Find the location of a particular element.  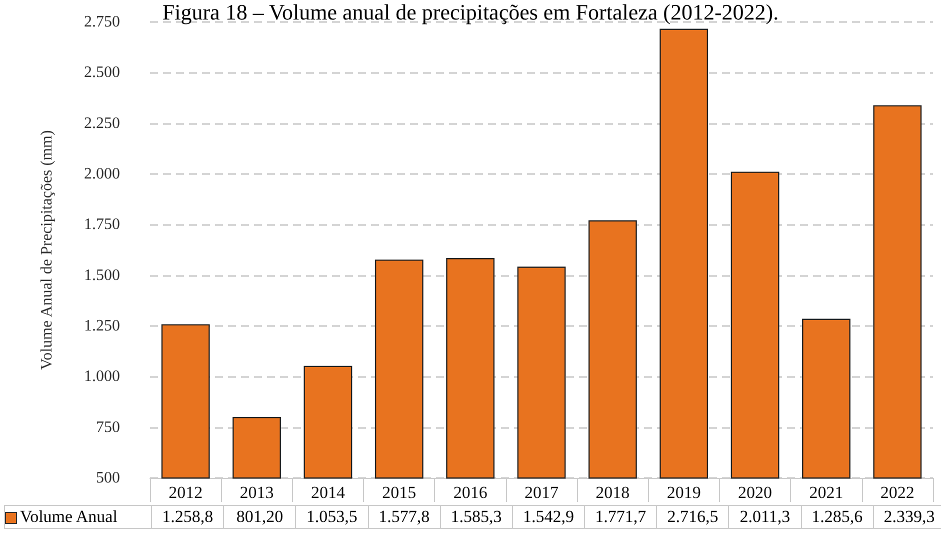

data-label: 1.285,6 is located at coordinates (837, 517).